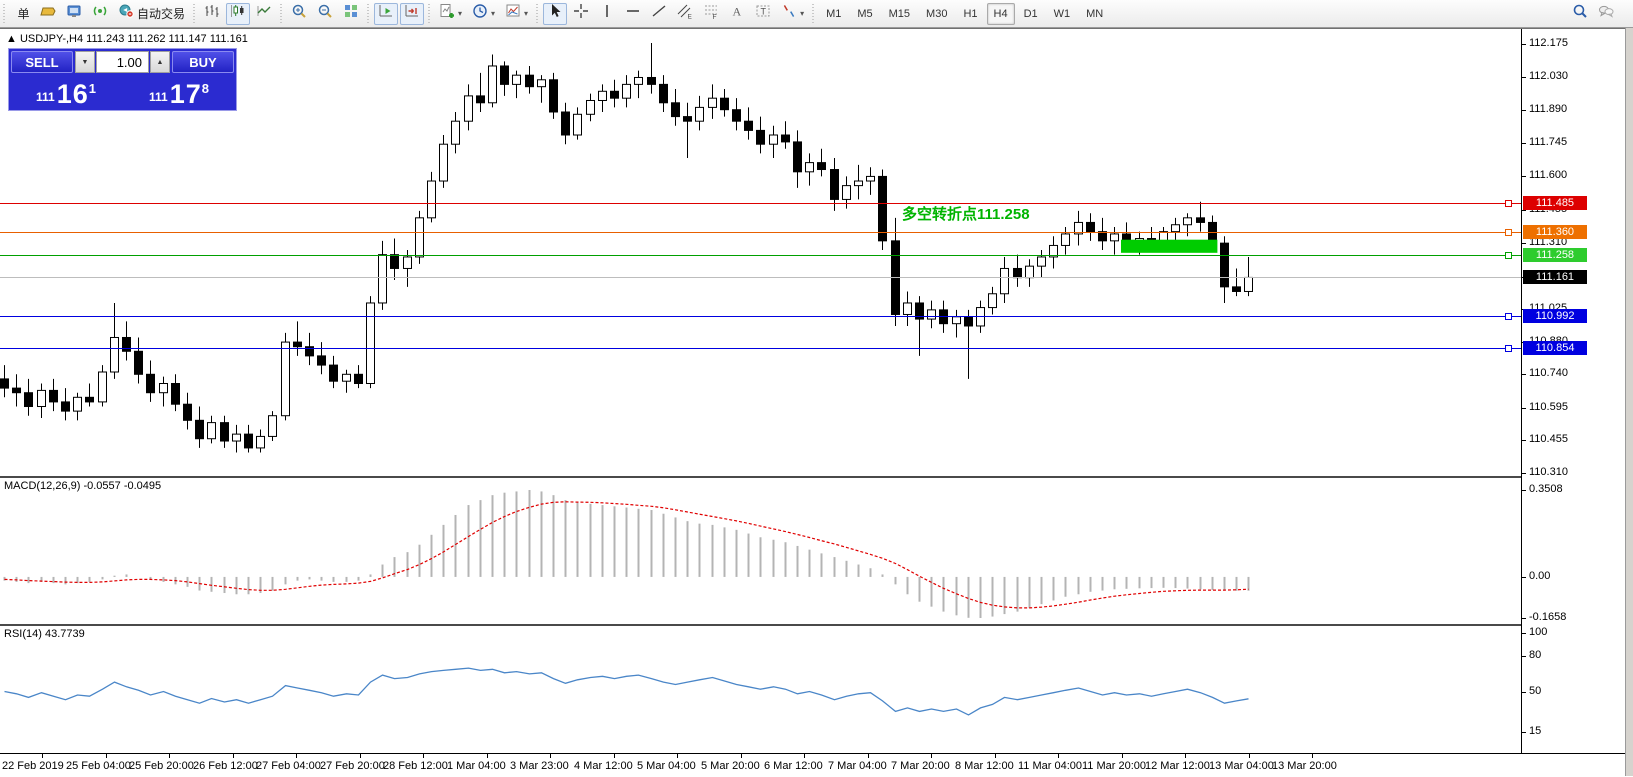 The width and height of the screenshot is (1633, 777). I want to click on search-button, so click(1580, 14).